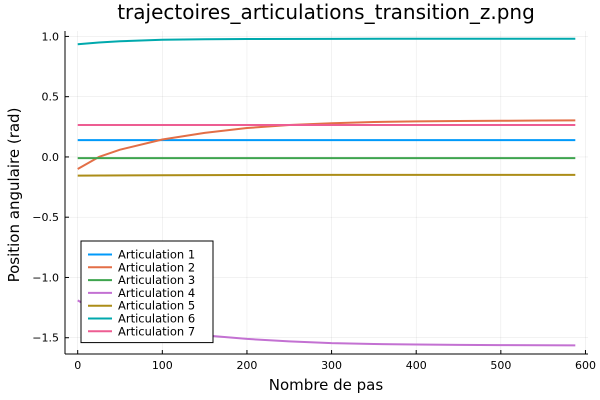 The width and height of the screenshot is (600, 400). I want to click on x-axis-label: Nombre de pas, so click(326, 385).